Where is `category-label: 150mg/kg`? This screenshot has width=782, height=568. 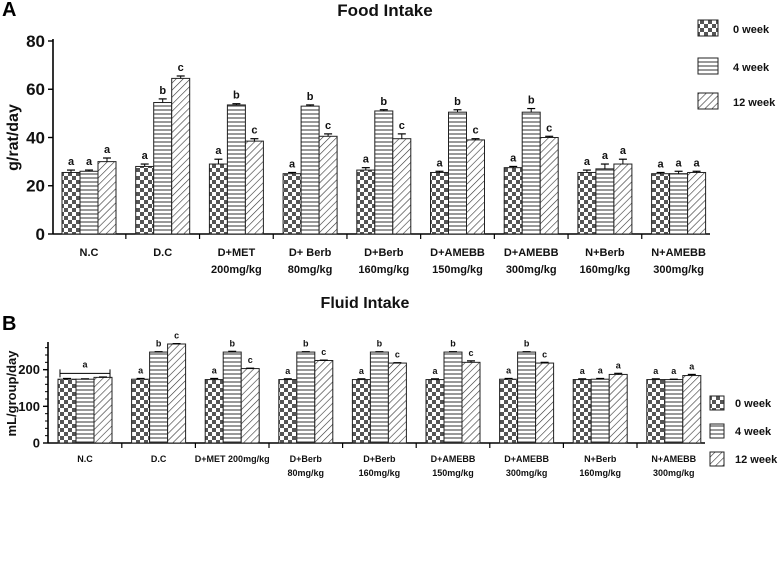 category-label: 150mg/kg is located at coordinates (457, 270).